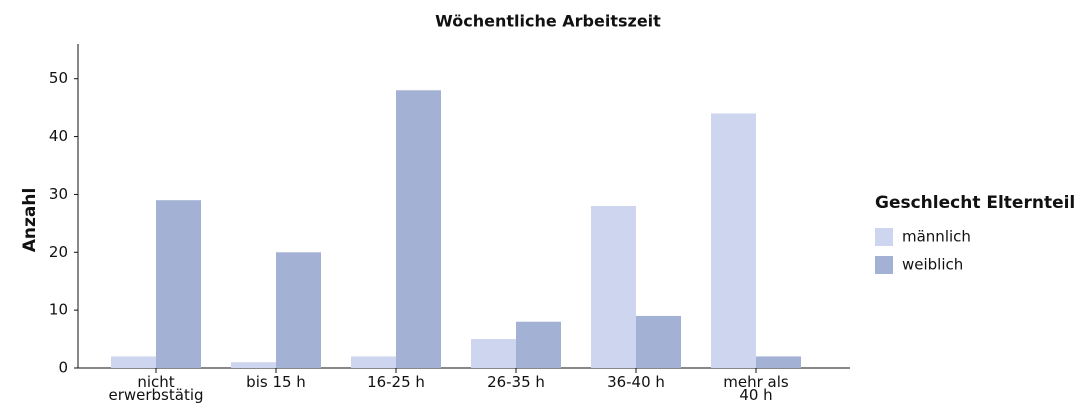  What do you see at coordinates (58, 194) in the screenshot?
I see `y-tick-label: 30` at bounding box center [58, 194].